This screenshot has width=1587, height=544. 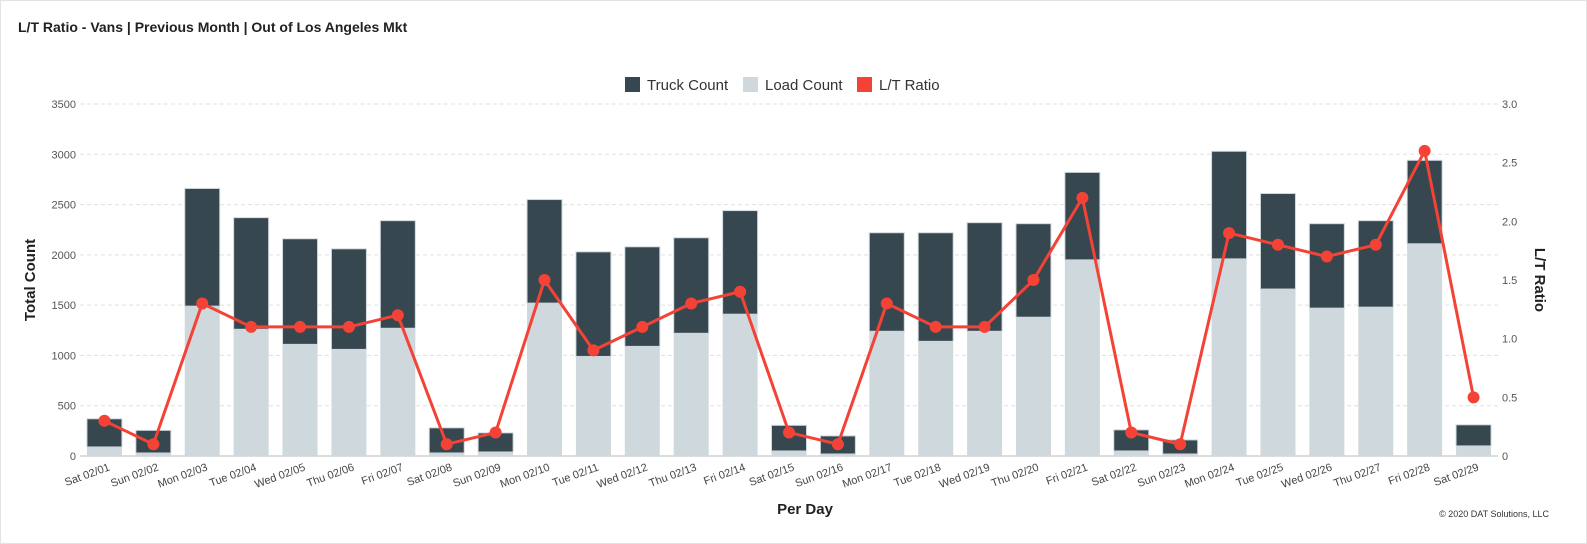 What do you see at coordinates (1505, 457) in the screenshot?
I see `y2-tick-label: 0` at bounding box center [1505, 457].